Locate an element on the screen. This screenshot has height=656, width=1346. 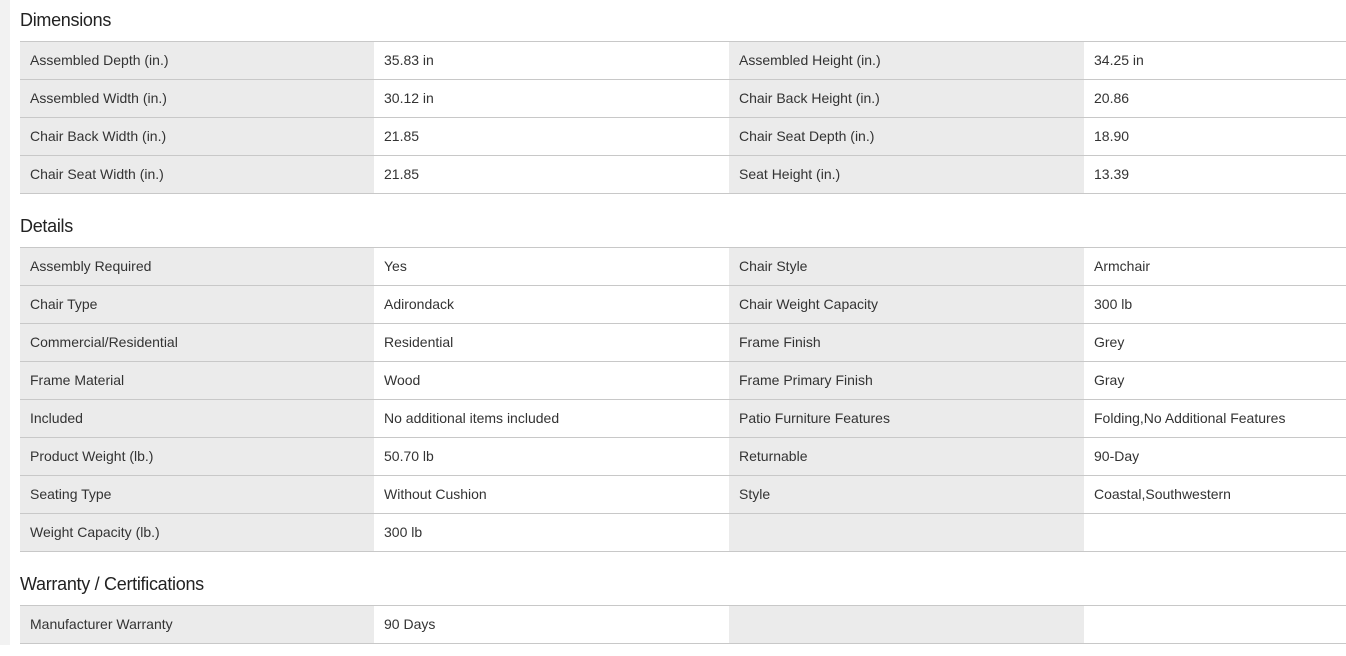
spec-value: No additional items included is located at coordinates (472, 418).